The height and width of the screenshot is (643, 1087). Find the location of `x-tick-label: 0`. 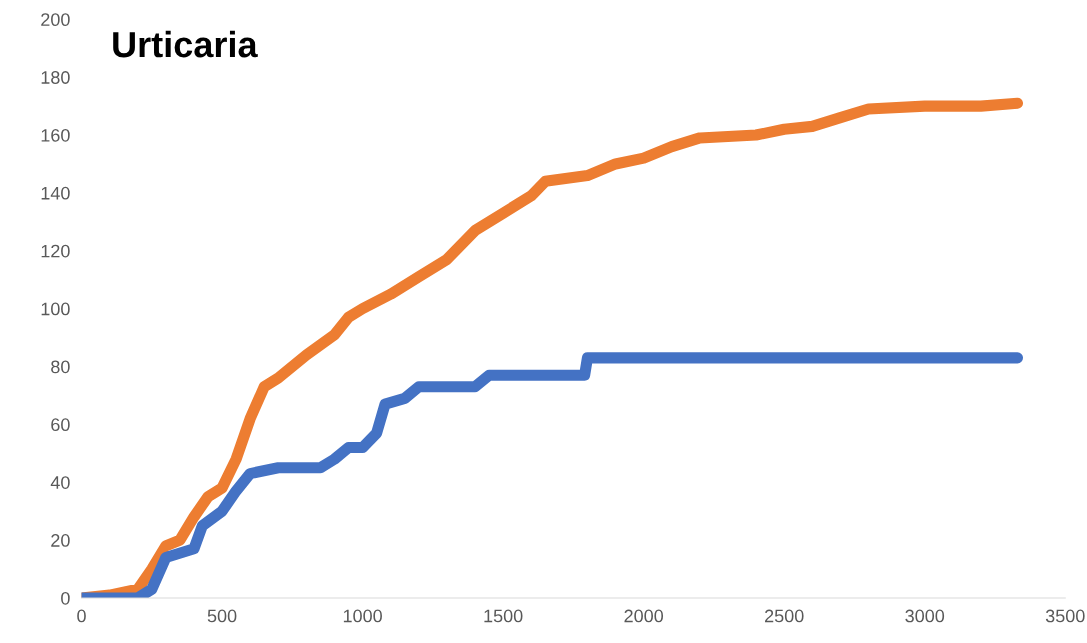

x-tick-label: 0 is located at coordinates (81, 616).